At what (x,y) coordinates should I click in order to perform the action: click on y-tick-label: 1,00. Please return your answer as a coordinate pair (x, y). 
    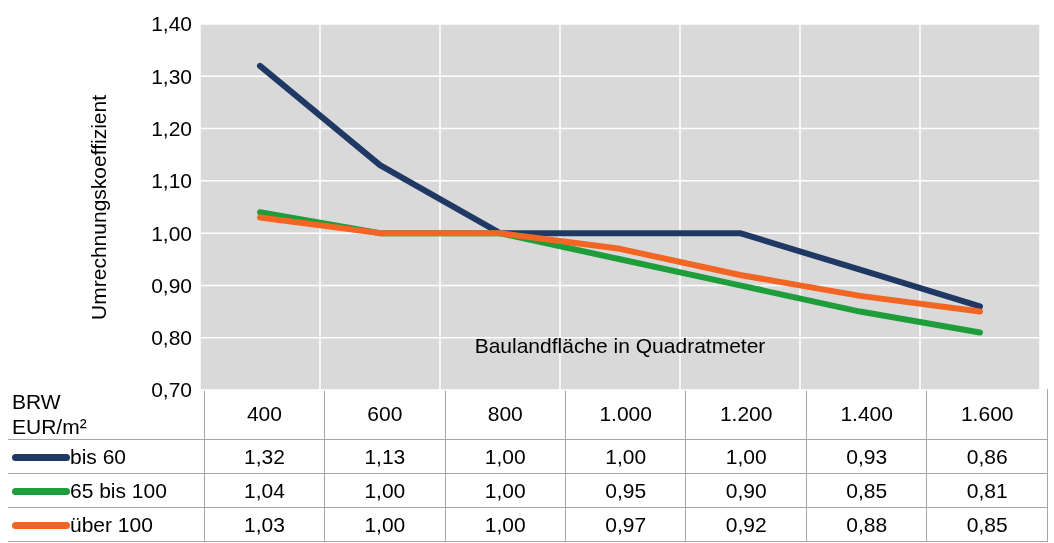
    Looking at the image, I should click on (171, 233).